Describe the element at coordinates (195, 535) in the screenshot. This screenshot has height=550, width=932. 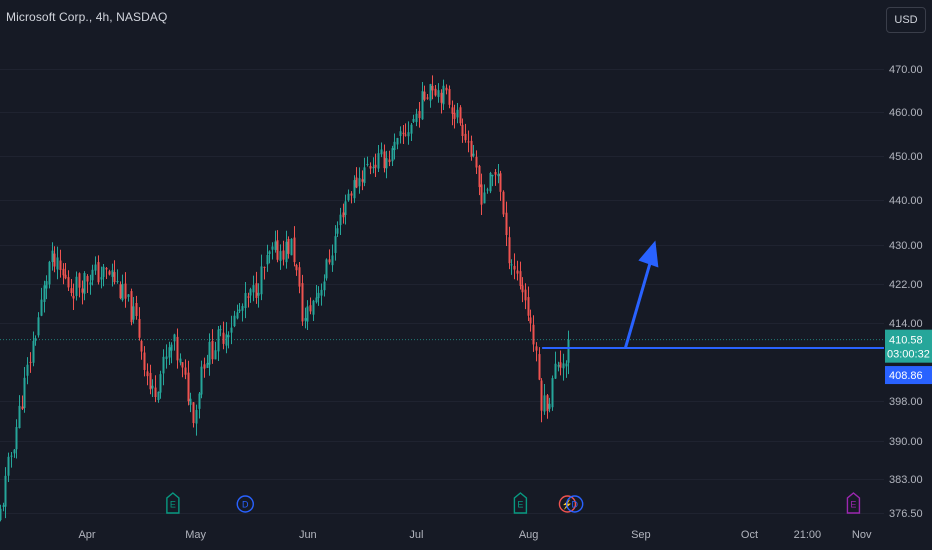
I see `x-tick-label: May` at that location.